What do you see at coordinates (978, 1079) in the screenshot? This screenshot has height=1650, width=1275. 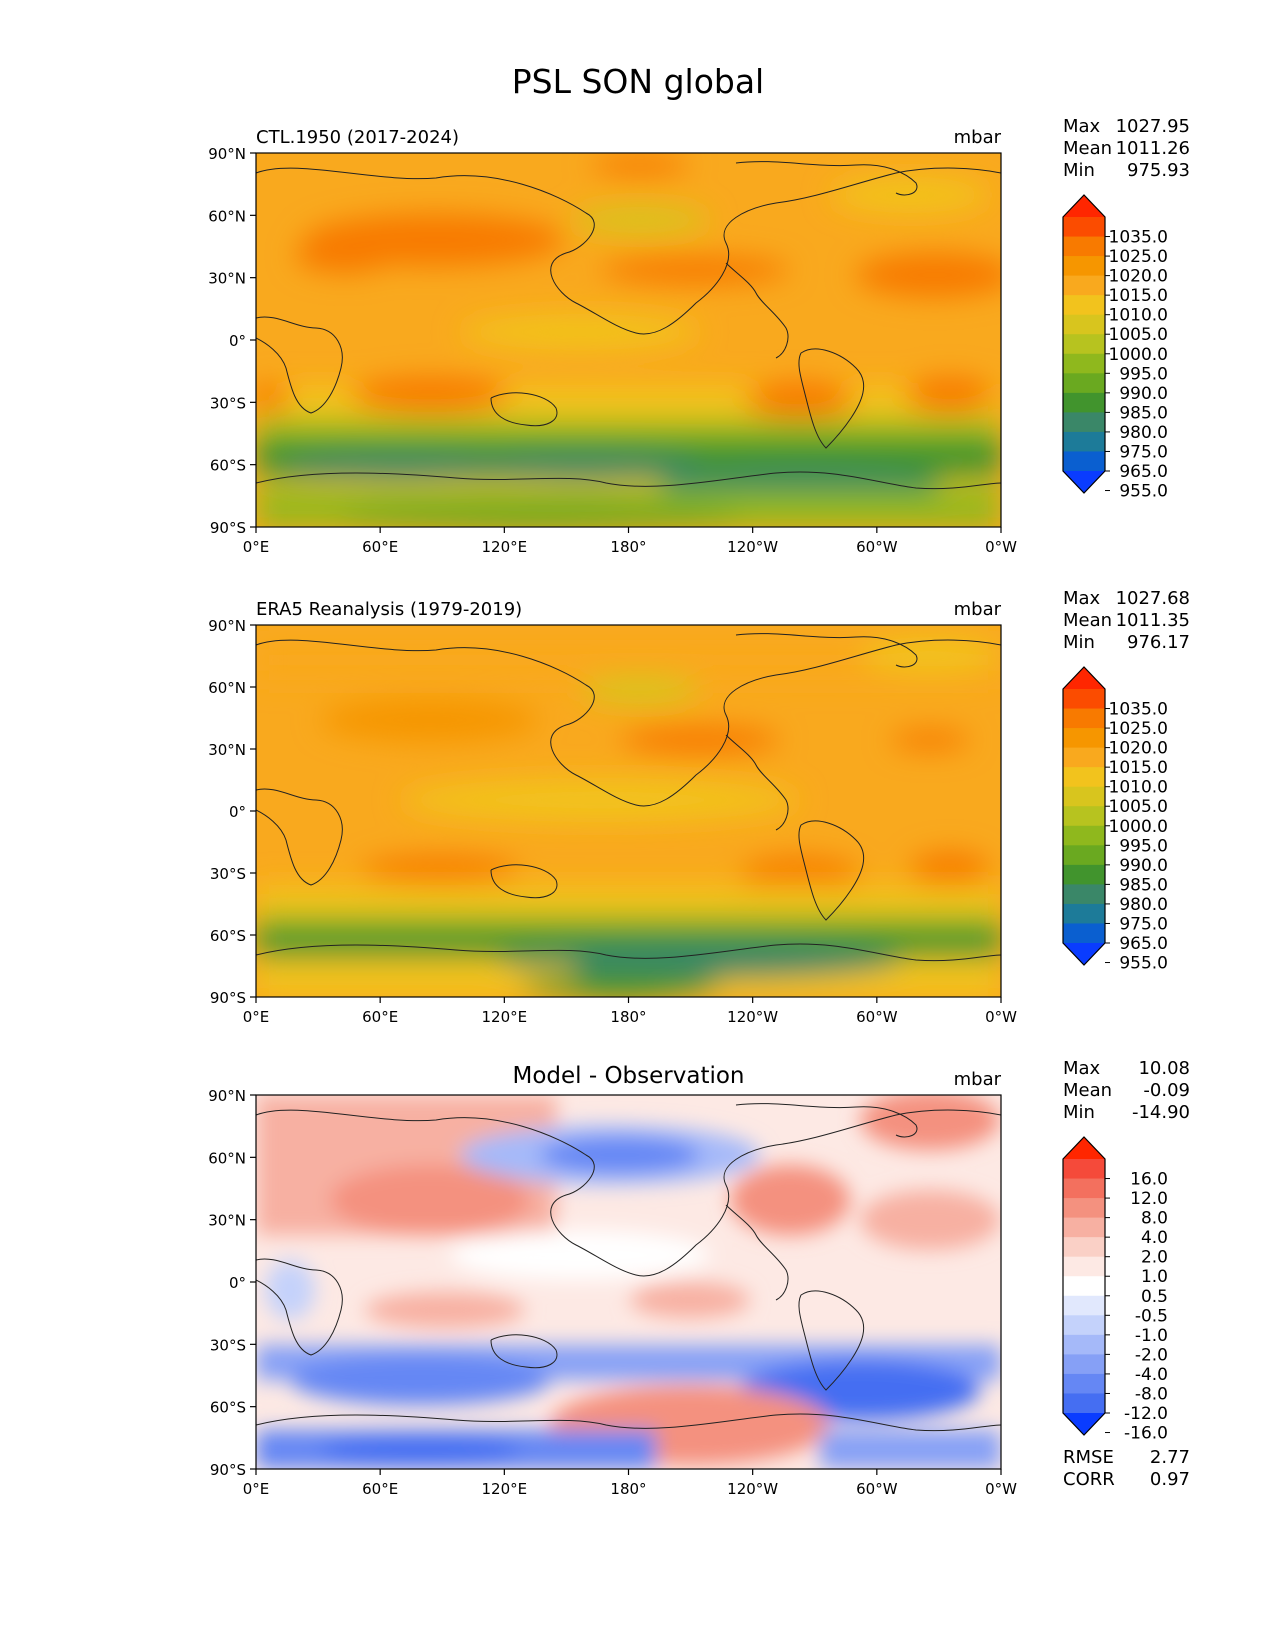 I see `panel-units: mbar` at bounding box center [978, 1079].